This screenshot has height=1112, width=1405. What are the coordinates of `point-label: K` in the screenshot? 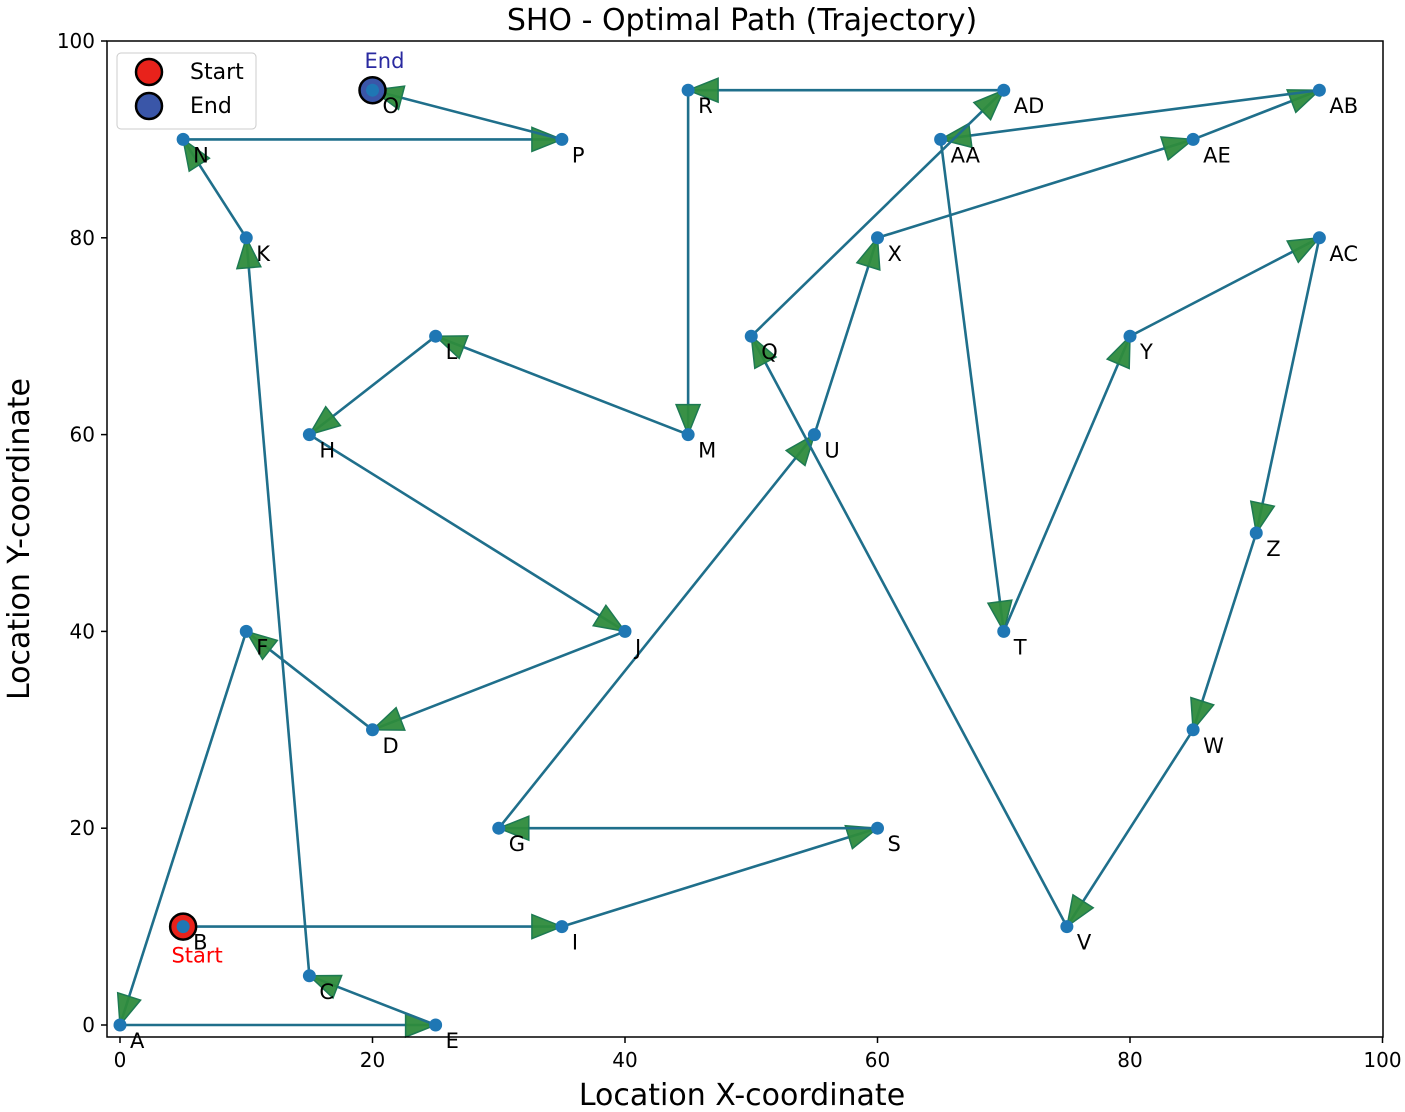 It's located at (263, 254).